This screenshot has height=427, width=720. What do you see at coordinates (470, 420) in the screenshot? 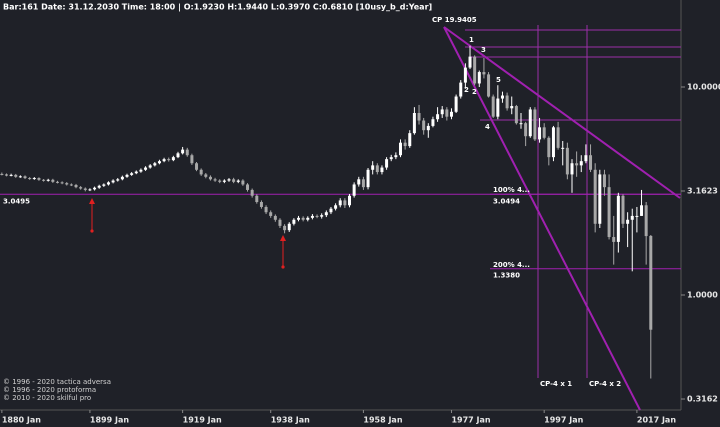
I see `x-tick-label: 1977 Jan` at bounding box center [470, 420].